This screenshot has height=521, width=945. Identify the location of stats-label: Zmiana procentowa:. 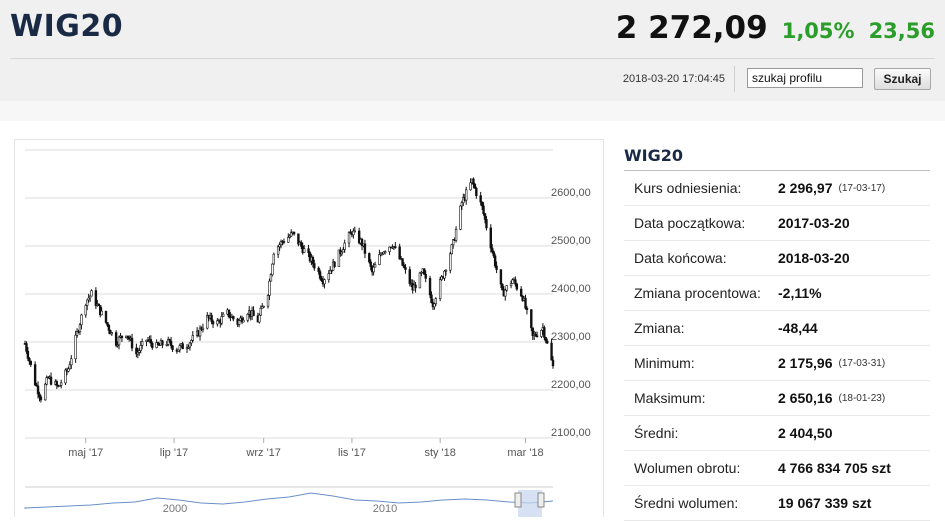
(697, 293).